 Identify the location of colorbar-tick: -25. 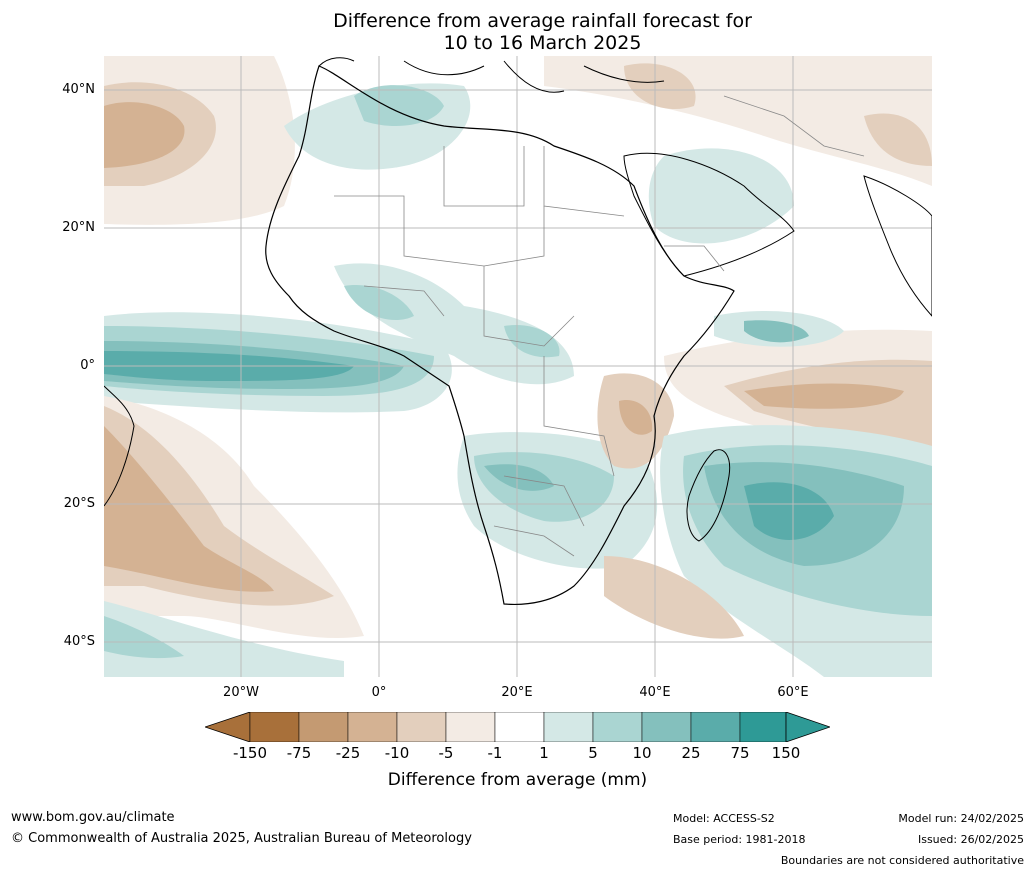
(348, 753).